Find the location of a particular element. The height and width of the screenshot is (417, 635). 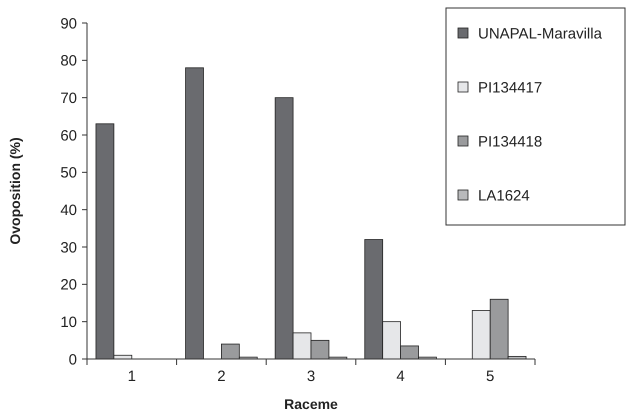

x-tick-label: 1 is located at coordinates (132, 376).